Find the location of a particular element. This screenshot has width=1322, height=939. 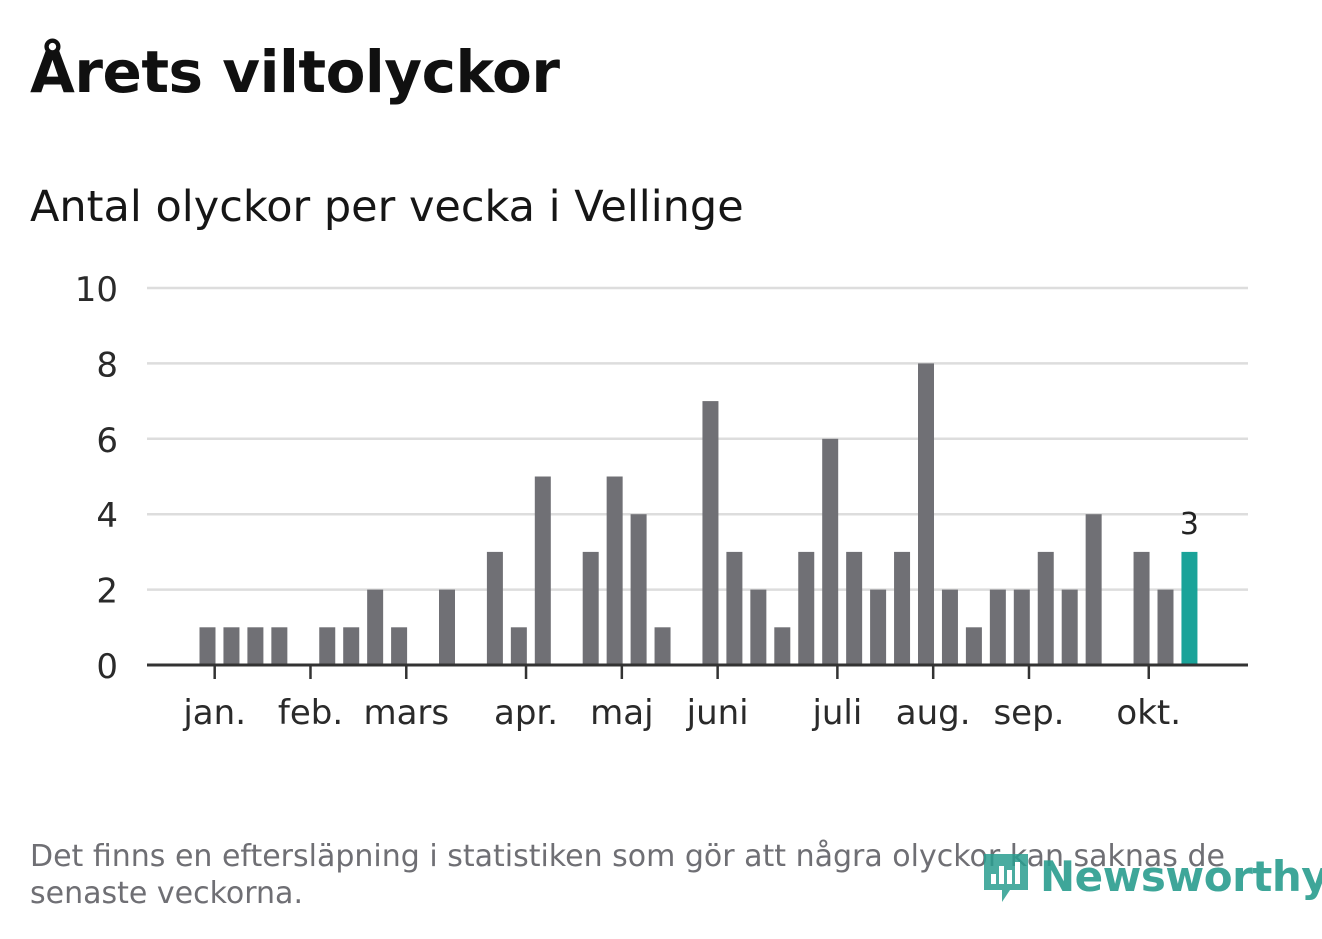

data-label: 3 is located at coordinates (1189, 524).